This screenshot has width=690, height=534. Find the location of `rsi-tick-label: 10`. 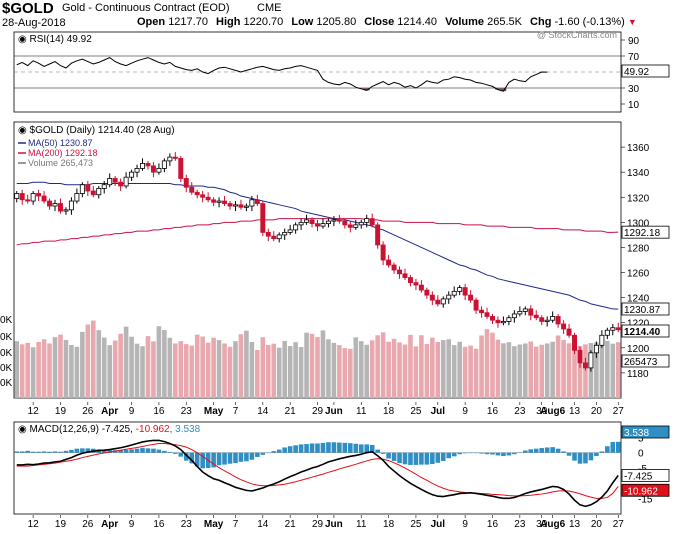

rsi-tick-label: 10 is located at coordinates (634, 105).